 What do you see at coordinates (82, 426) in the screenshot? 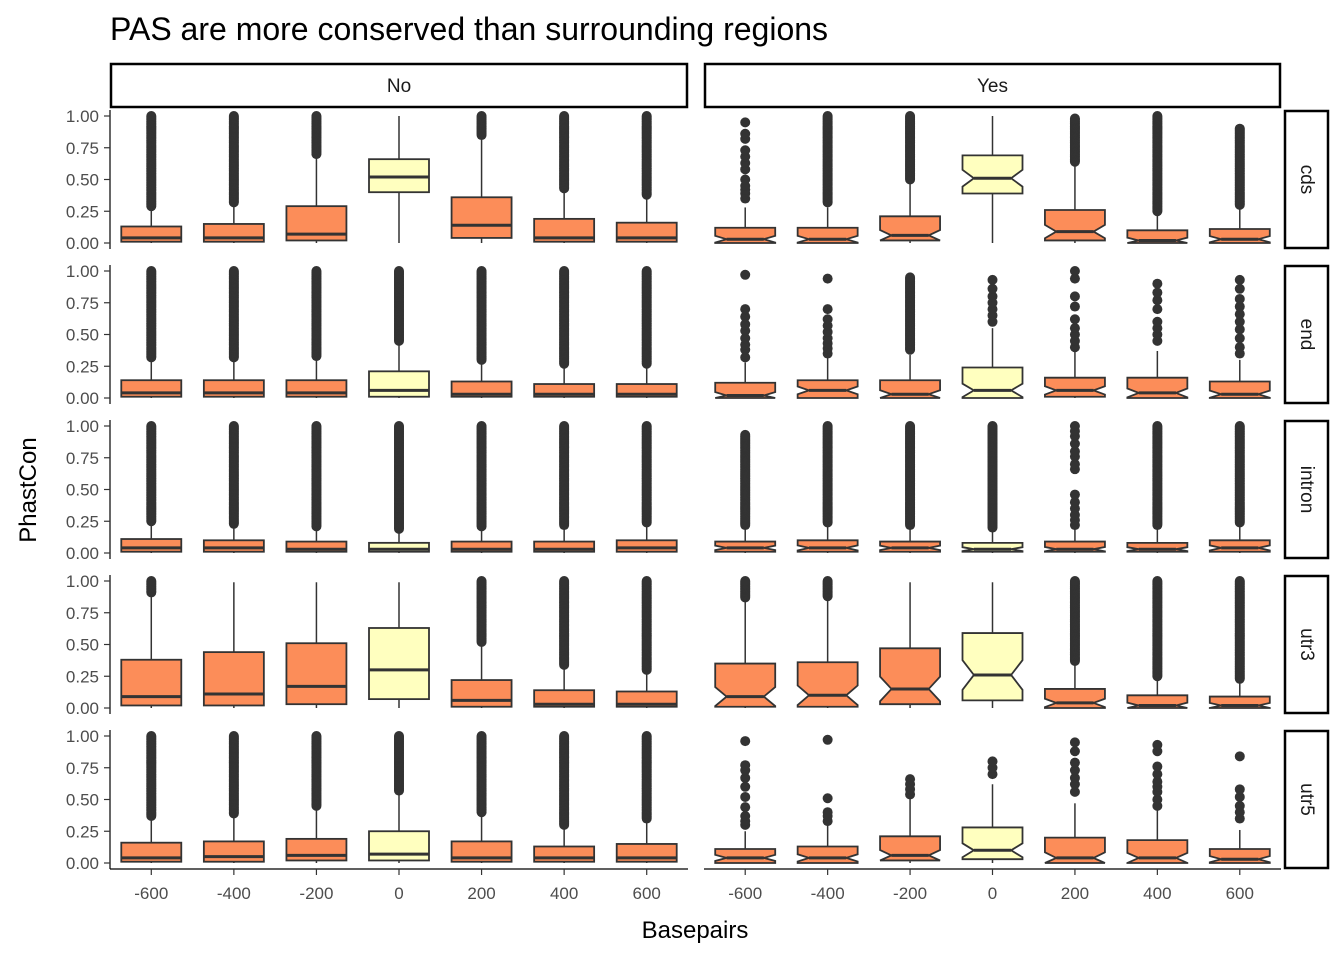
I see `y-tick-label: 1.00` at bounding box center [82, 426].